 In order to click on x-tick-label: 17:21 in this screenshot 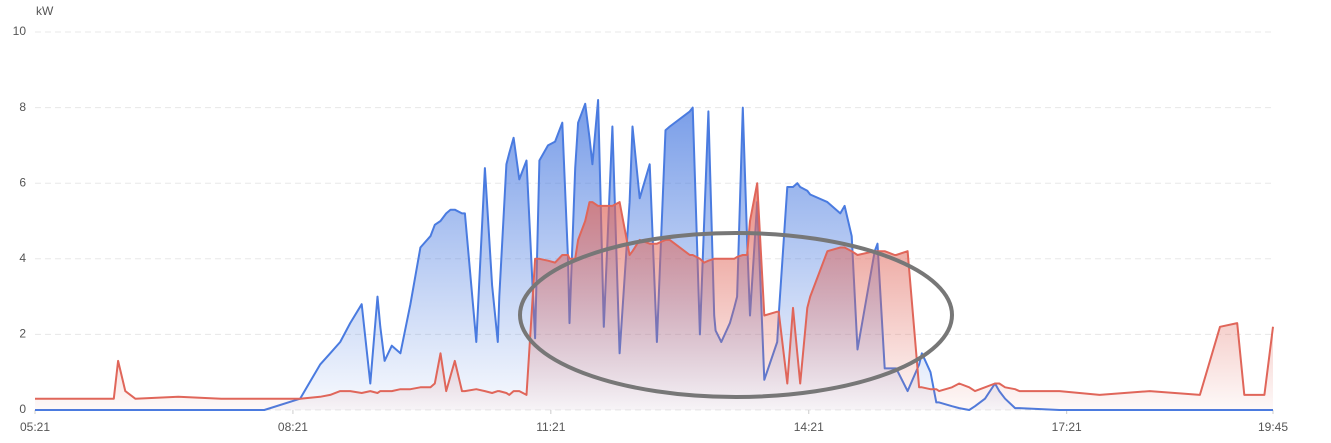, I will do `click(1067, 427)`.